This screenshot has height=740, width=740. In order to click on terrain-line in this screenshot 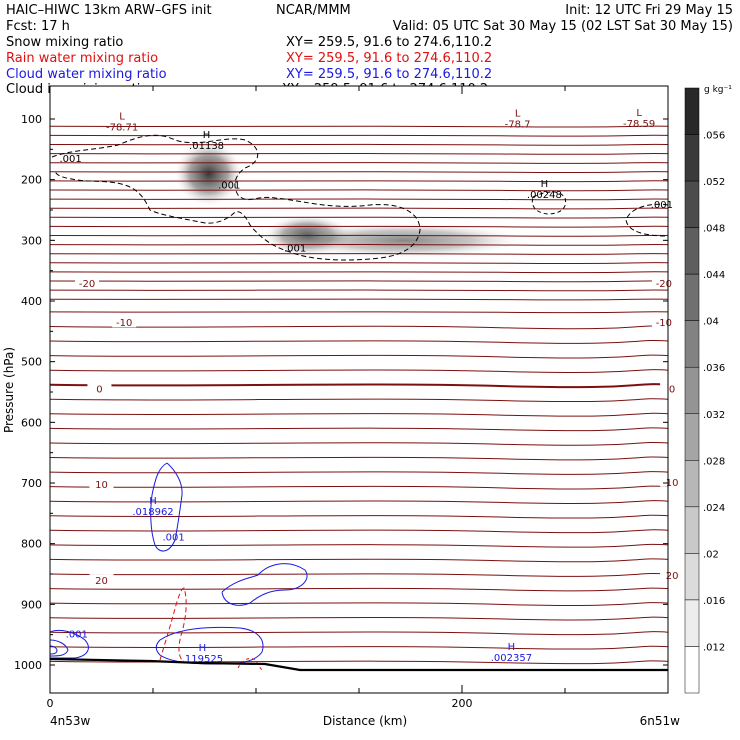, I will do `click(358, 664)`.